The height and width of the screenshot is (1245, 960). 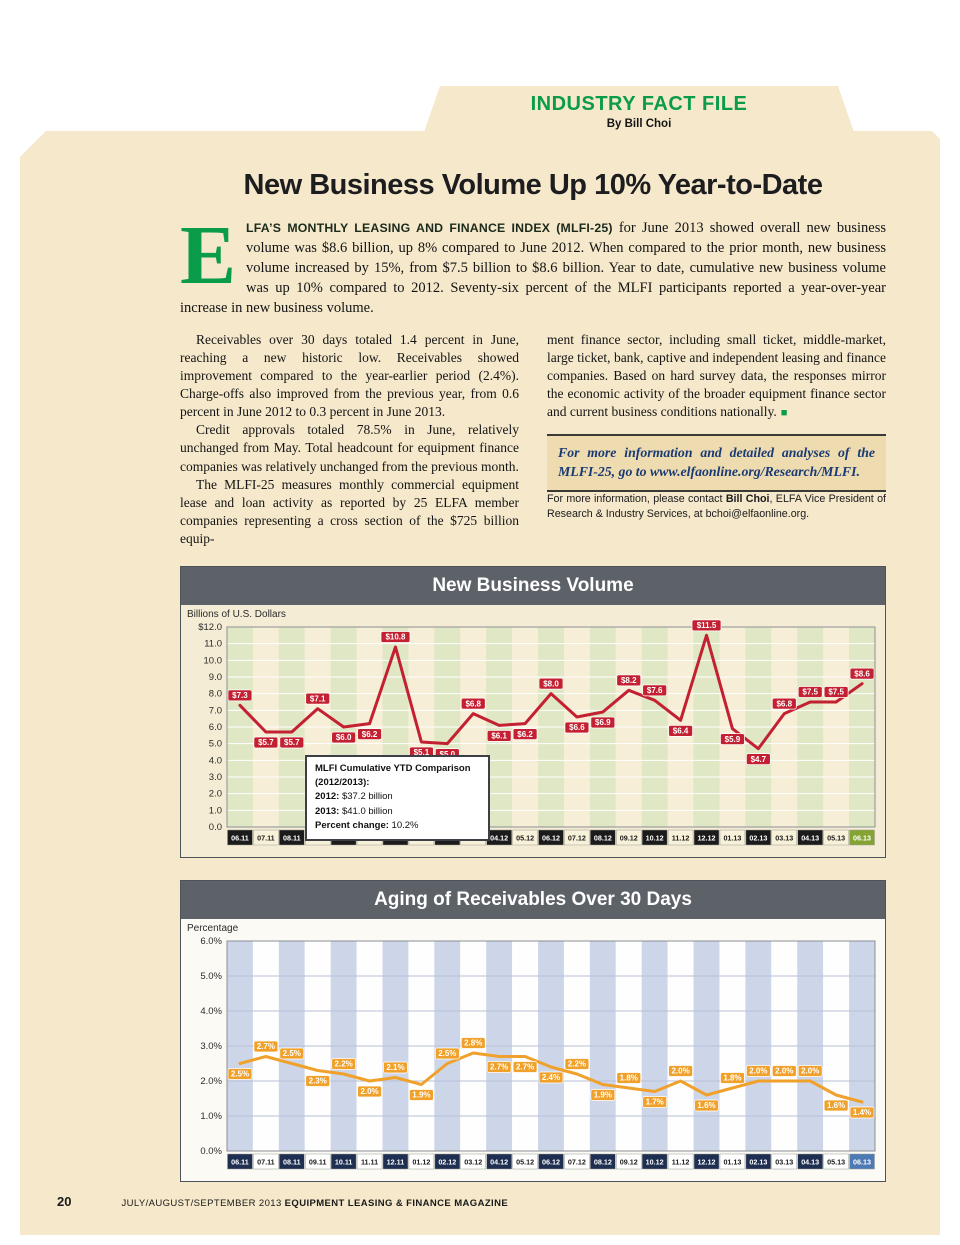 I want to click on svg-text: $6.2, so click(x=370, y=734).